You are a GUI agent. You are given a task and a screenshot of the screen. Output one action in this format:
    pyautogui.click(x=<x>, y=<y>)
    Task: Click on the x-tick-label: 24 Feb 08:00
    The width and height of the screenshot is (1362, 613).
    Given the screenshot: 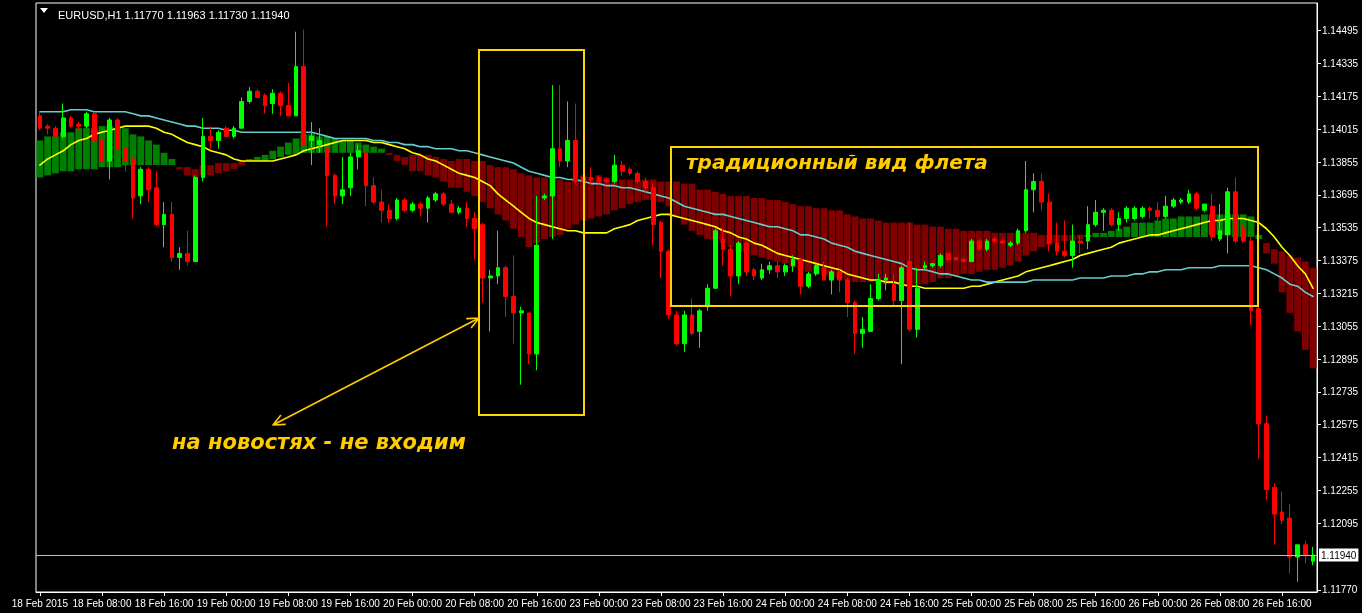 What is the action you would take?
    pyautogui.click(x=847, y=603)
    